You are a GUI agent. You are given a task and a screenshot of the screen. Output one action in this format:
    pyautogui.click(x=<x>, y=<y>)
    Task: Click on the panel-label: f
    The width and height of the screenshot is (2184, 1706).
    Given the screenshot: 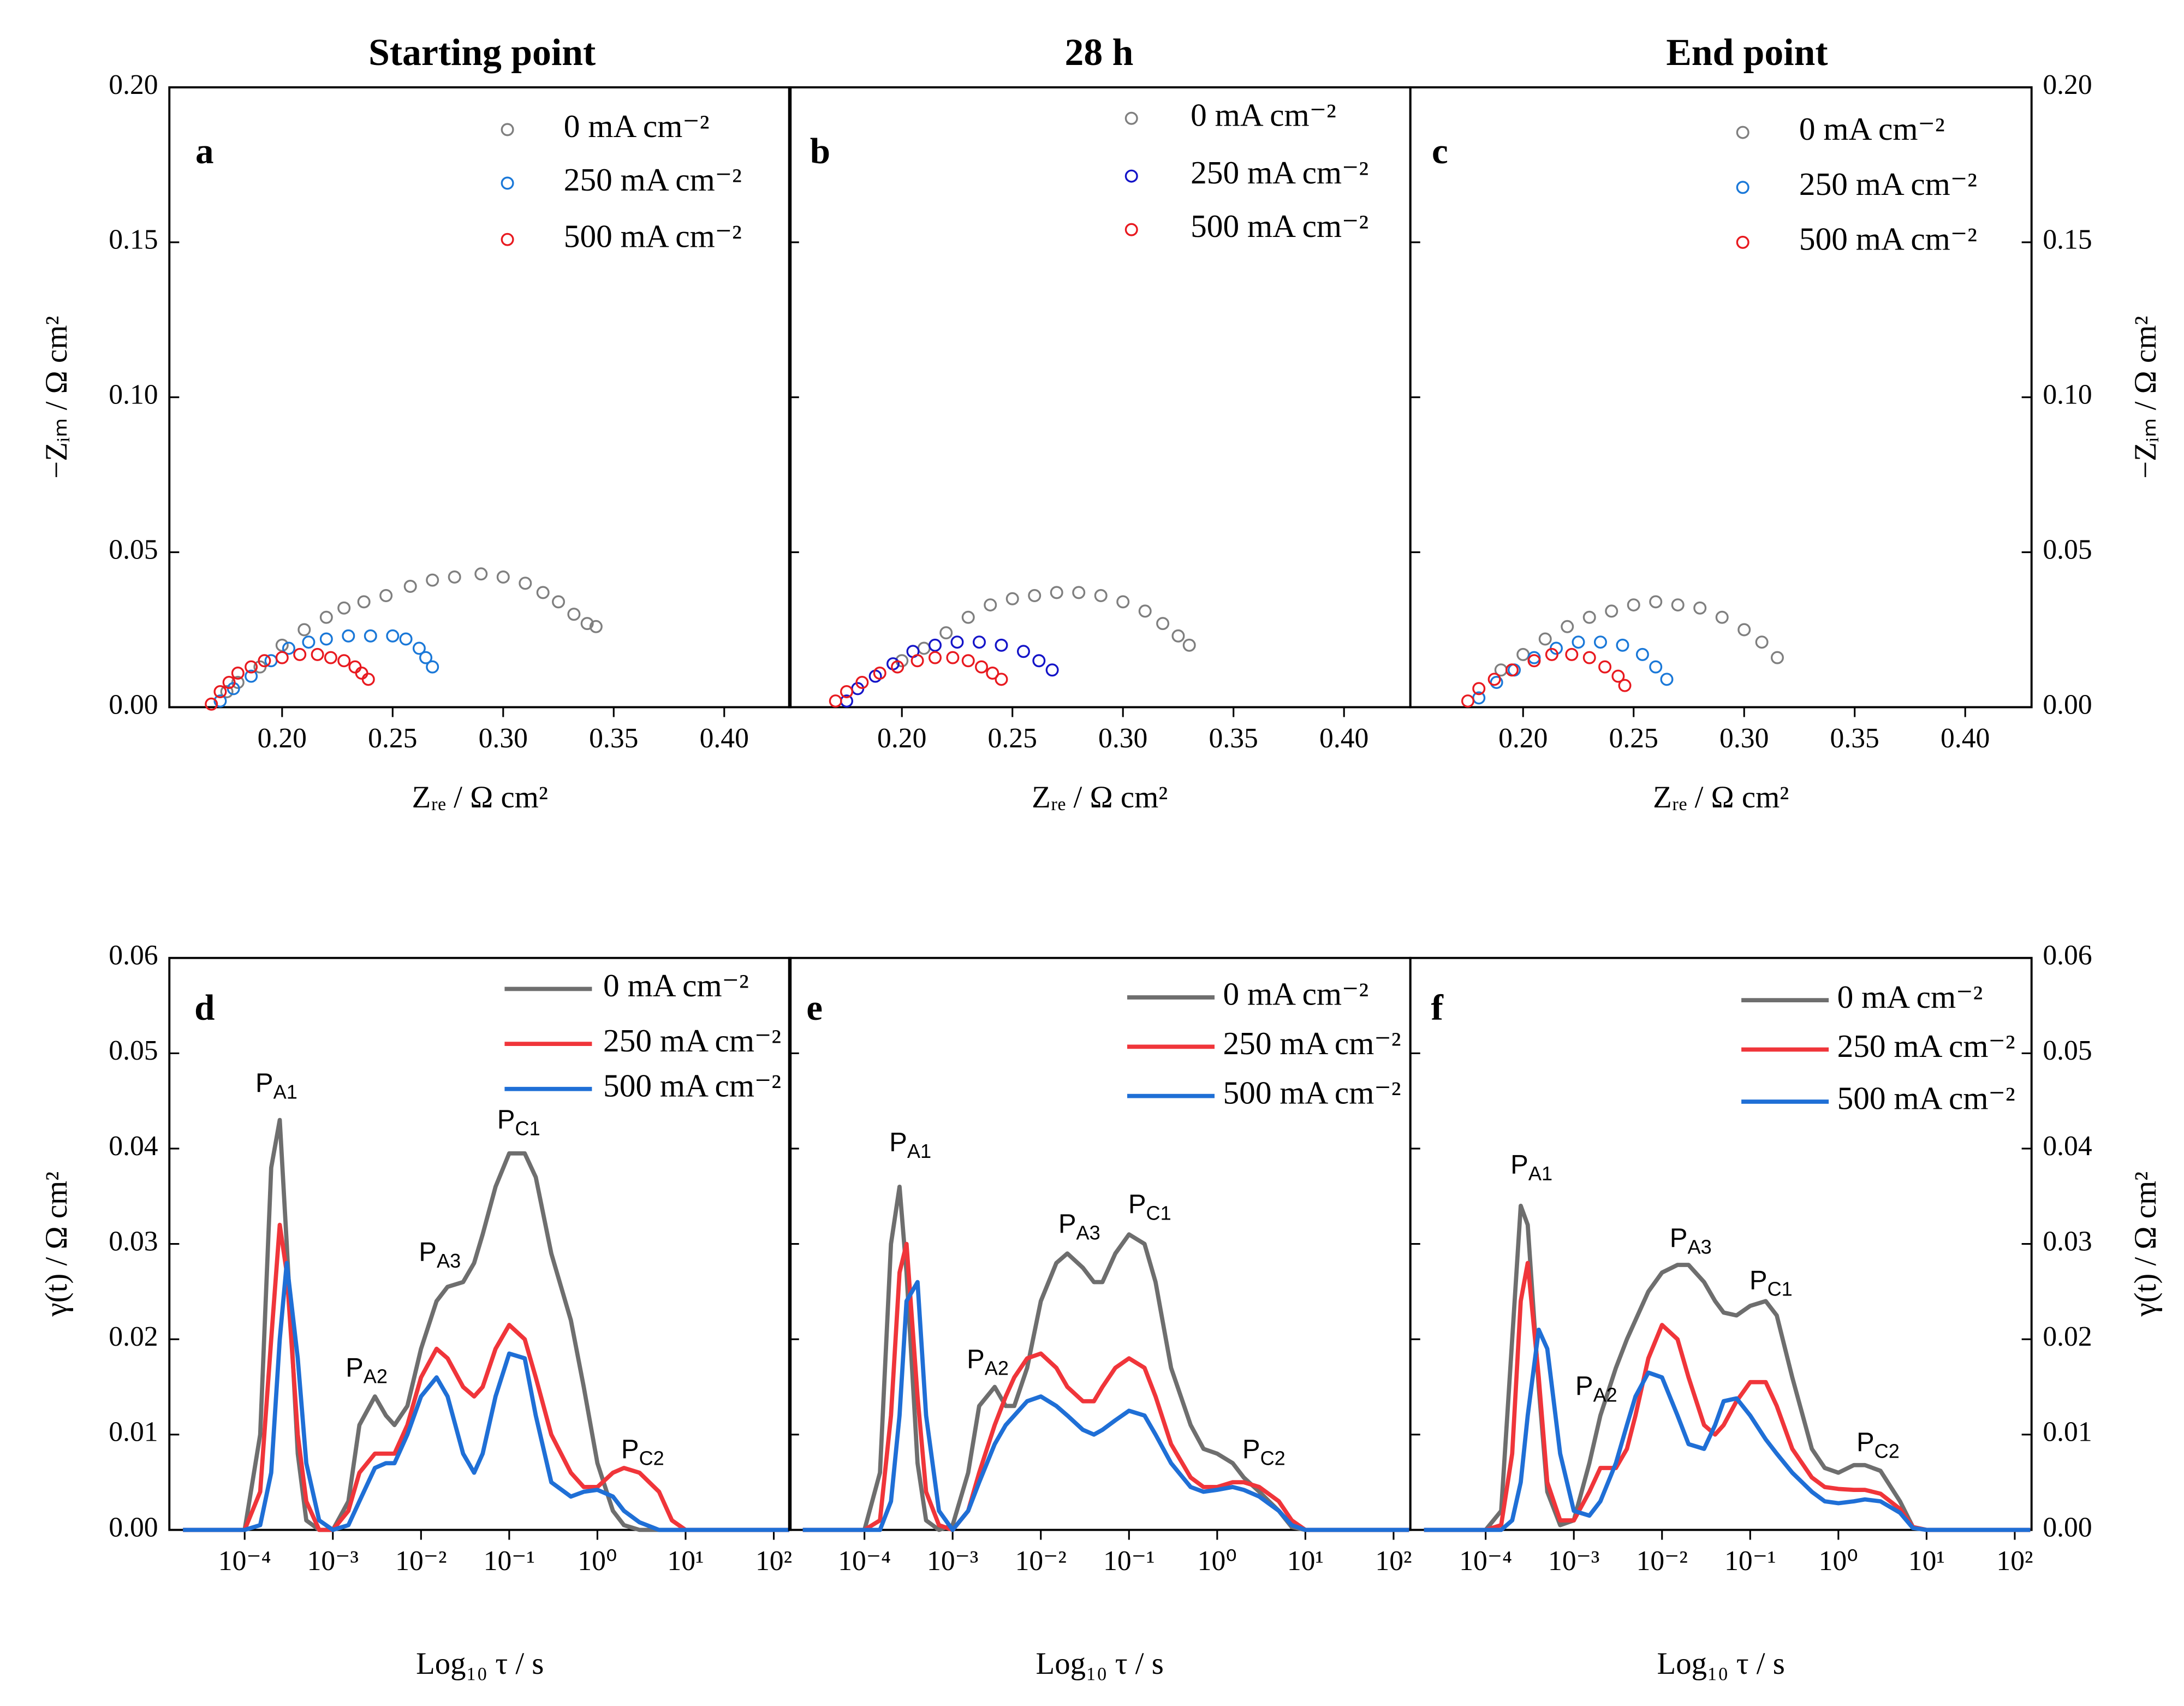 What is the action you would take?
    pyautogui.click(x=1437, y=1007)
    